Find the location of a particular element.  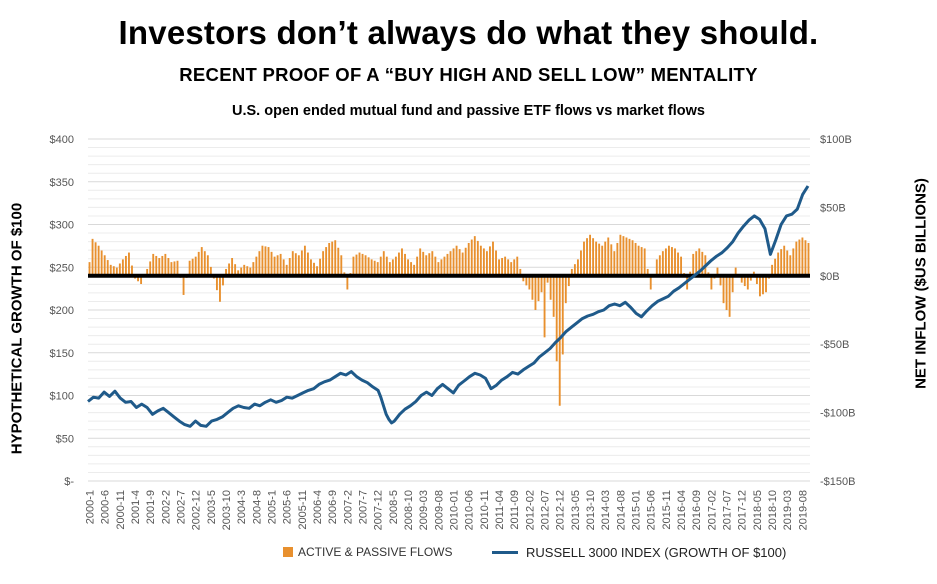

left-tick-label: $150 is located at coordinates (62, 354).